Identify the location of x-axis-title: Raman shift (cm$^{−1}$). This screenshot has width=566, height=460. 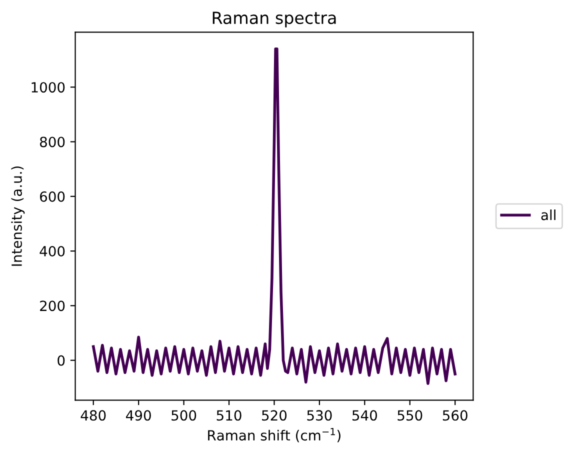
(274, 435).